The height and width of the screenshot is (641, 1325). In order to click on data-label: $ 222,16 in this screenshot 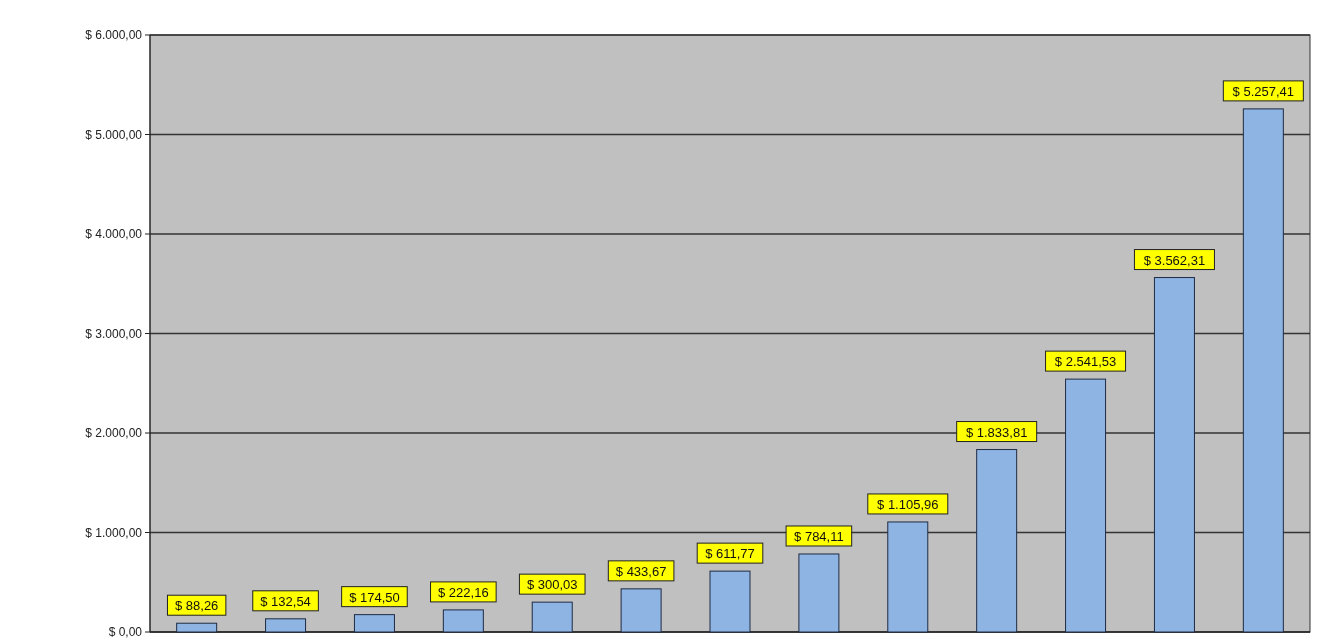, I will do `click(463, 592)`.